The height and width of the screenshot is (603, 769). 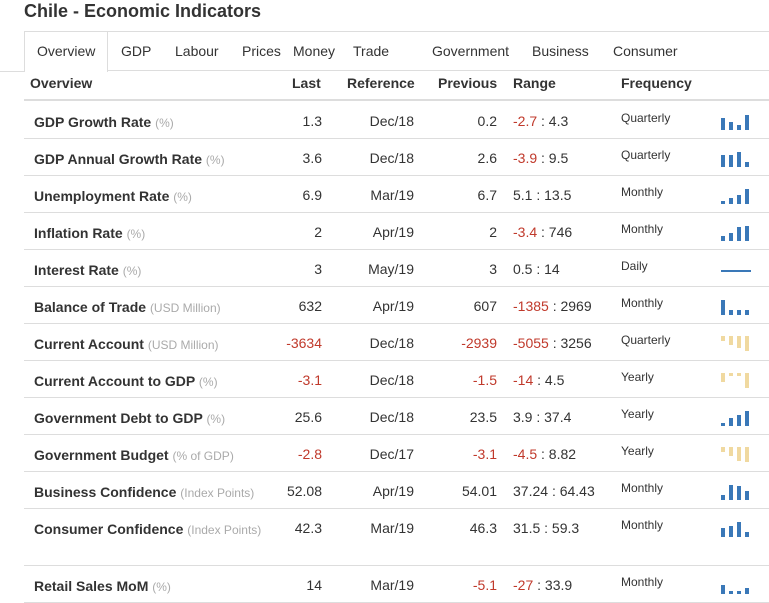 What do you see at coordinates (487, 195) in the screenshot?
I see `previous-value: 6.7` at bounding box center [487, 195].